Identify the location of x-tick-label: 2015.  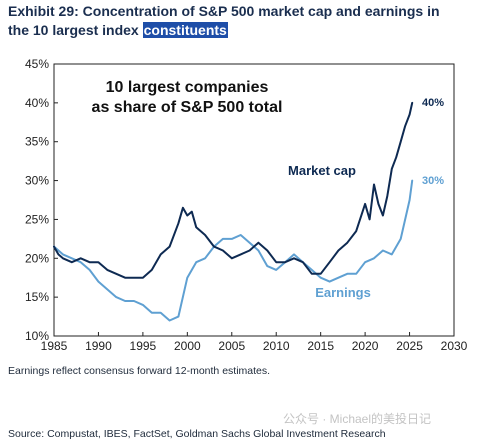
(320, 346).